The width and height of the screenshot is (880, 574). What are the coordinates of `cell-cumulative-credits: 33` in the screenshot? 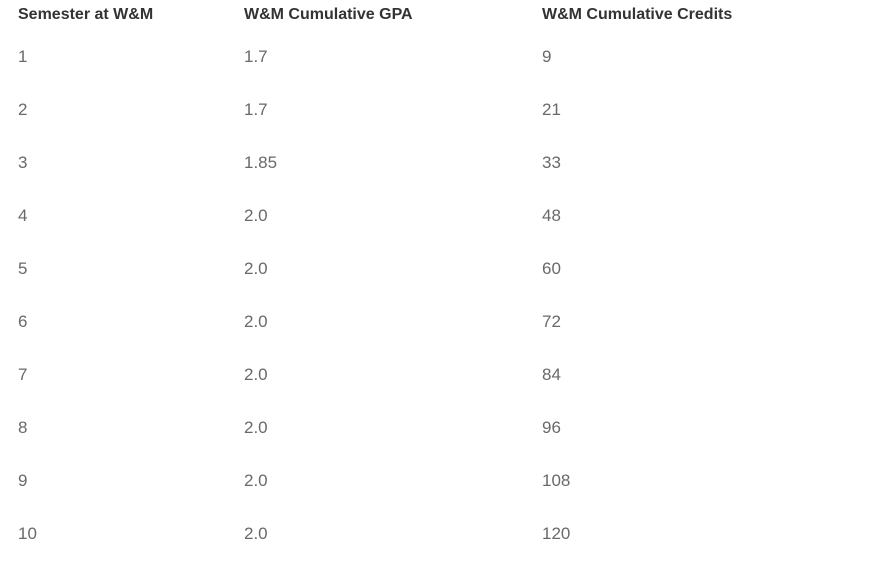 It's located at (551, 162).